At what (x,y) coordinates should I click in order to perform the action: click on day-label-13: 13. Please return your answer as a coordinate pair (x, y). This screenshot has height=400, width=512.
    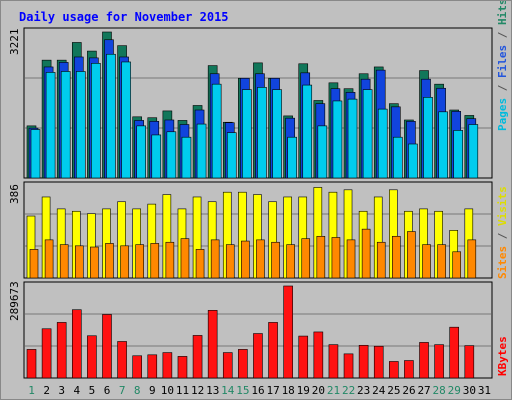
    Looking at the image, I should click on (212, 390).